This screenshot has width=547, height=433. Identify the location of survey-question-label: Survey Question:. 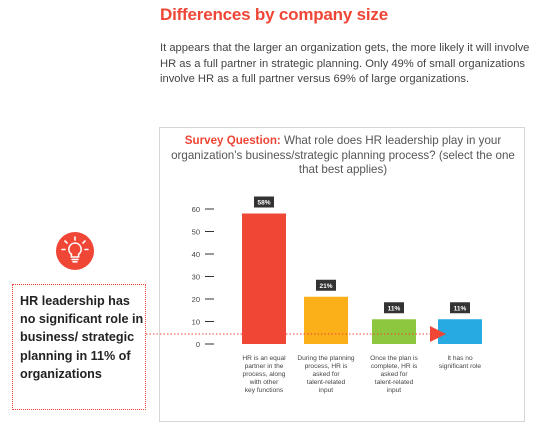
(232, 140).